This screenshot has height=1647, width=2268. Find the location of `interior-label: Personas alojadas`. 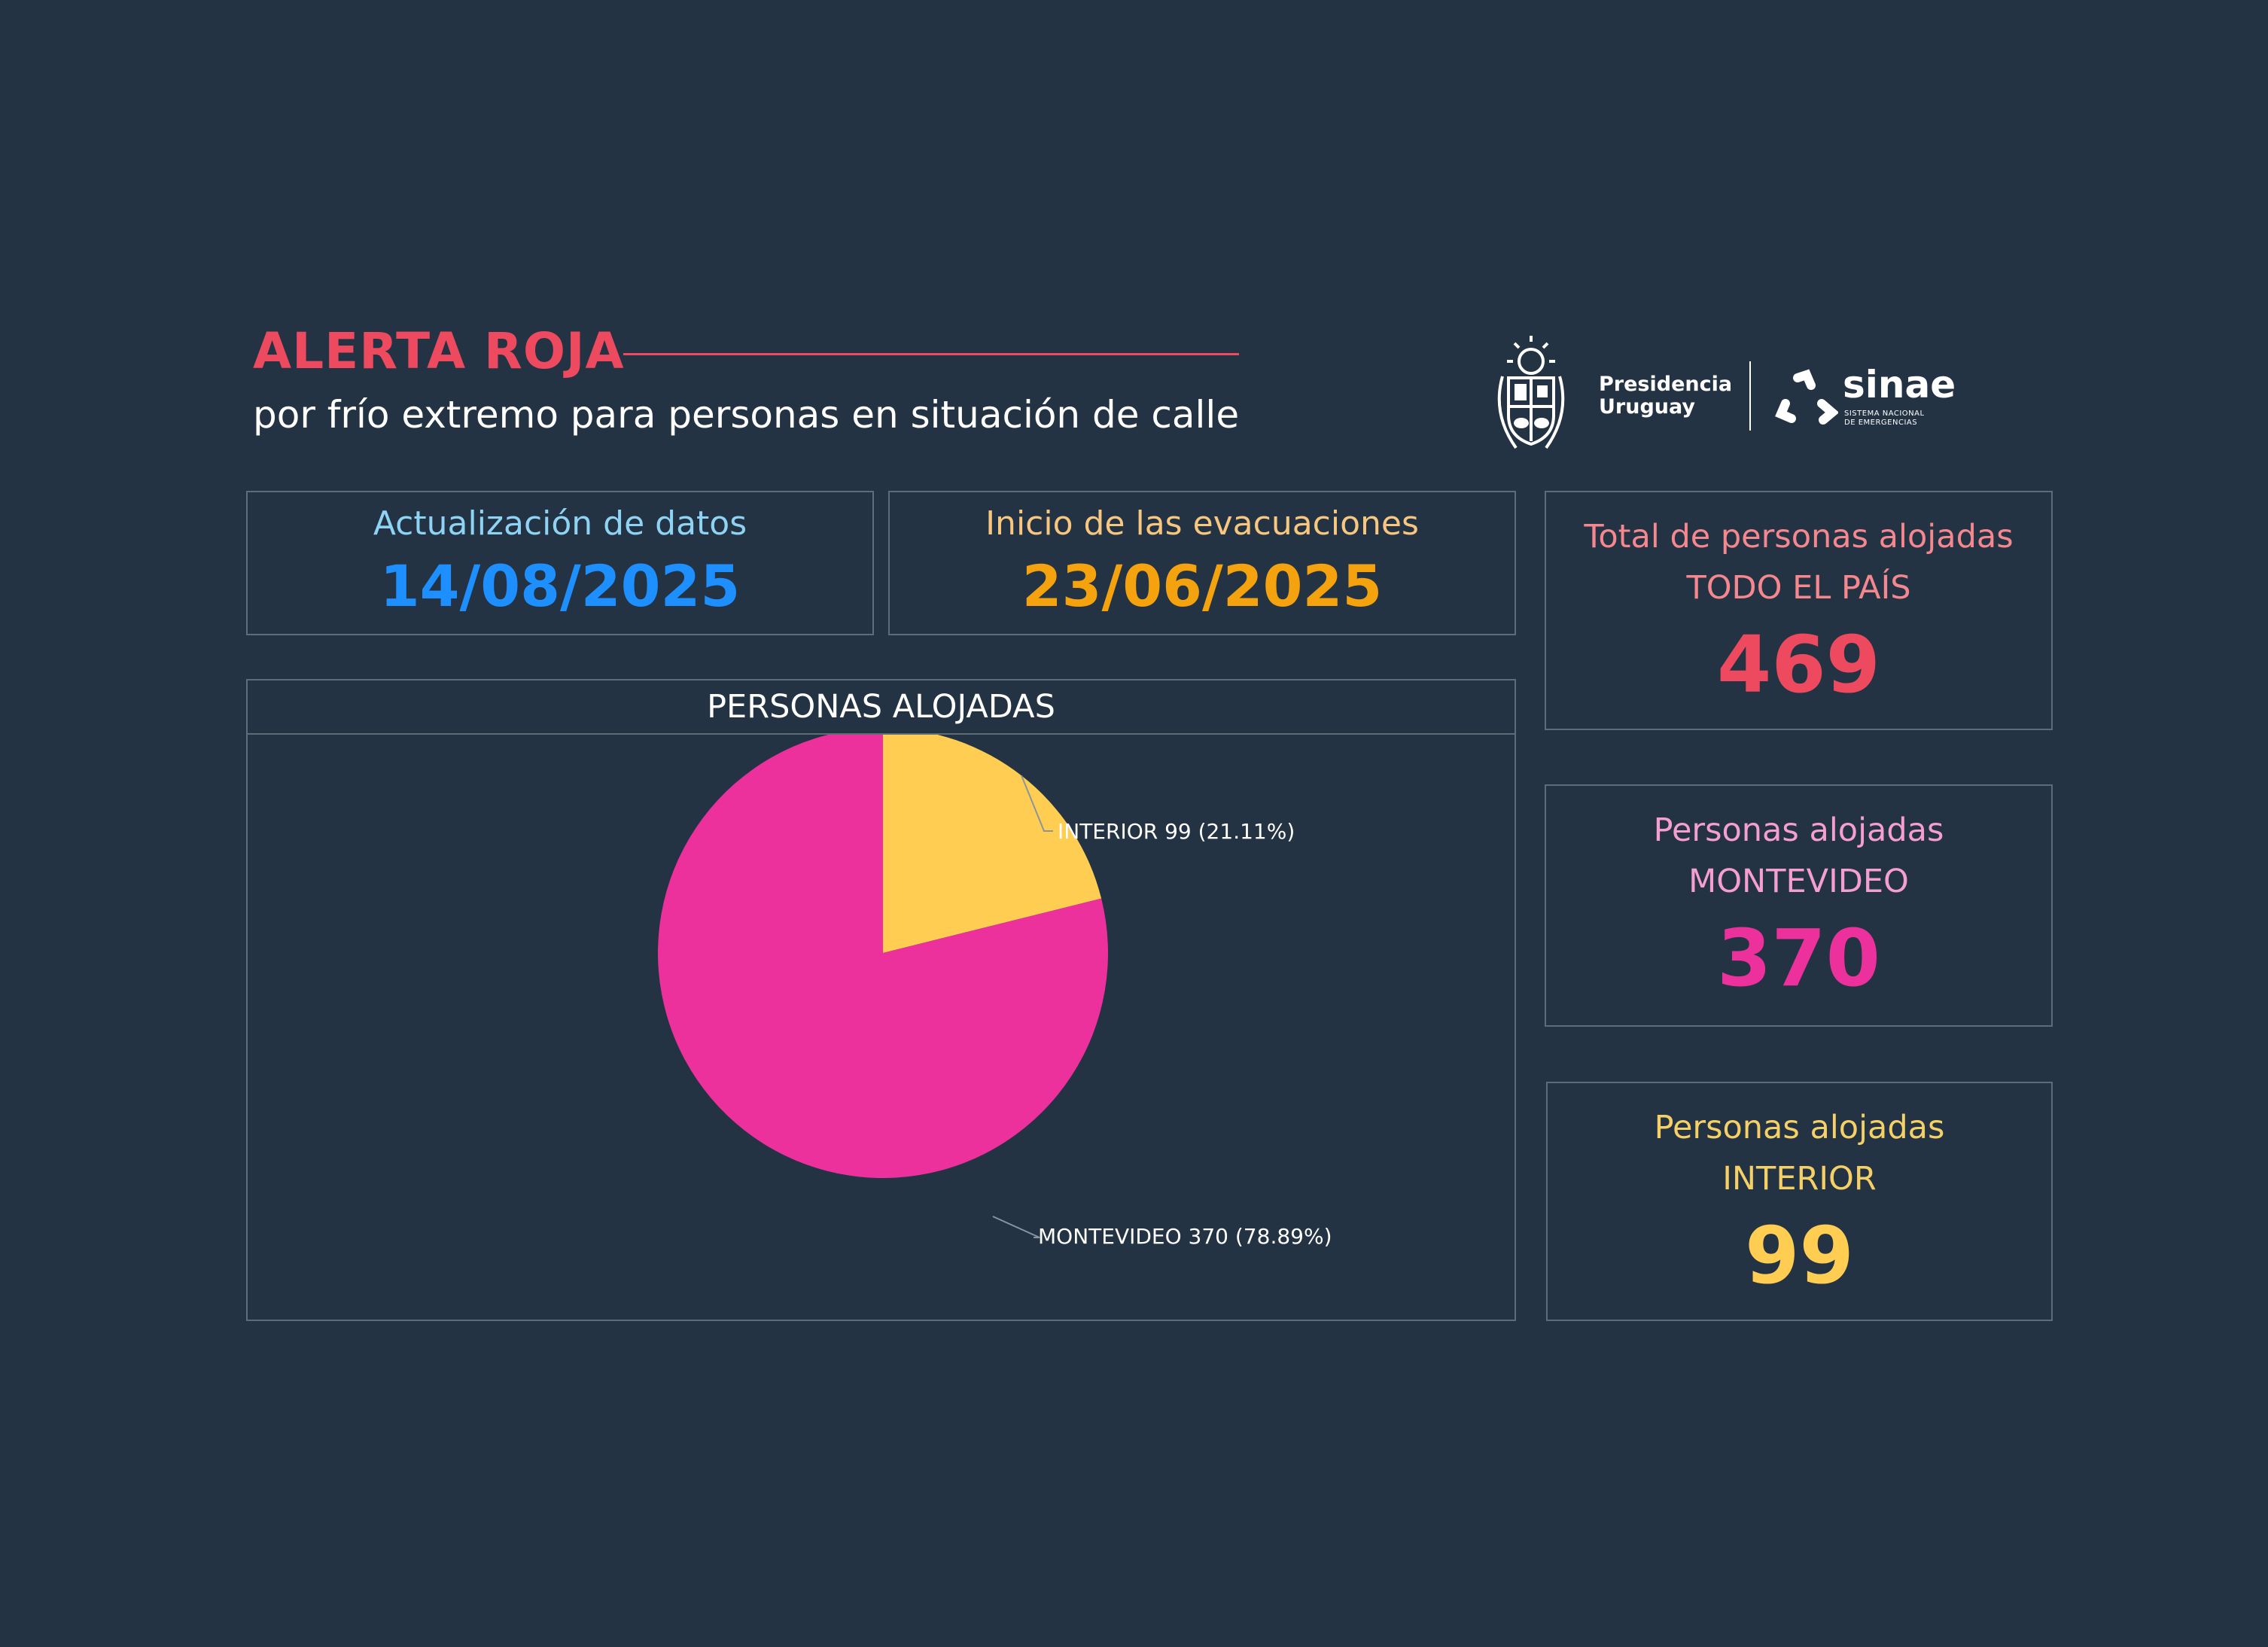

interior-label: Personas alojadas is located at coordinates (1800, 1127).